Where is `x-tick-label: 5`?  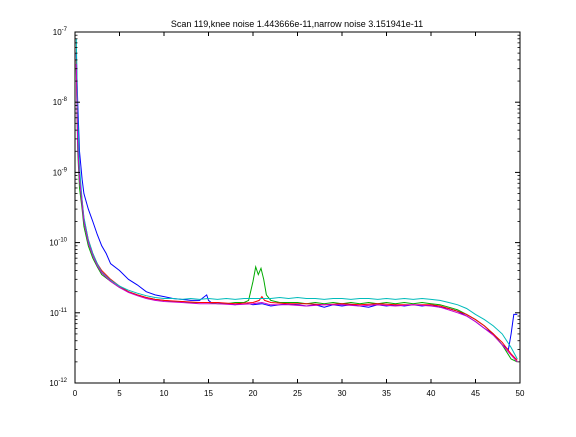
x-tick-label: 5 is located at coordinates (119, 393).